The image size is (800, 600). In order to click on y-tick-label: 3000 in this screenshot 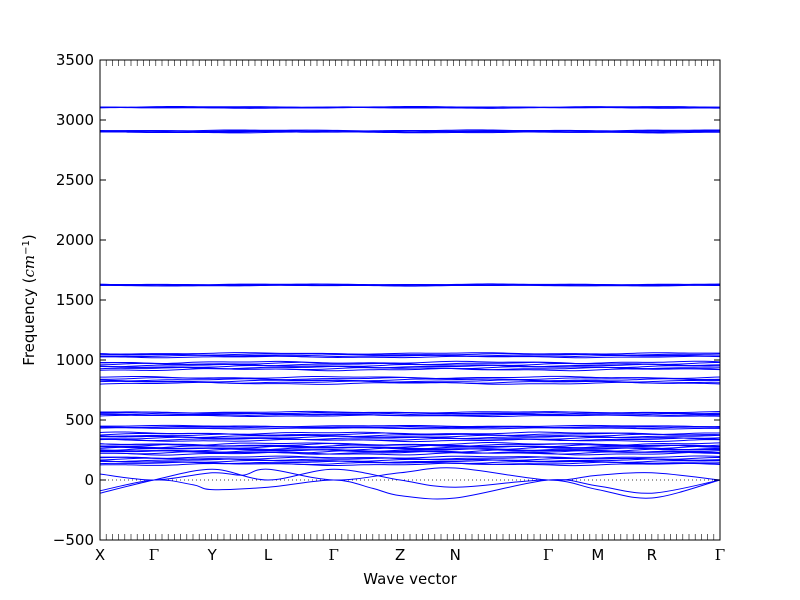, I will do `click(75, 120)`.